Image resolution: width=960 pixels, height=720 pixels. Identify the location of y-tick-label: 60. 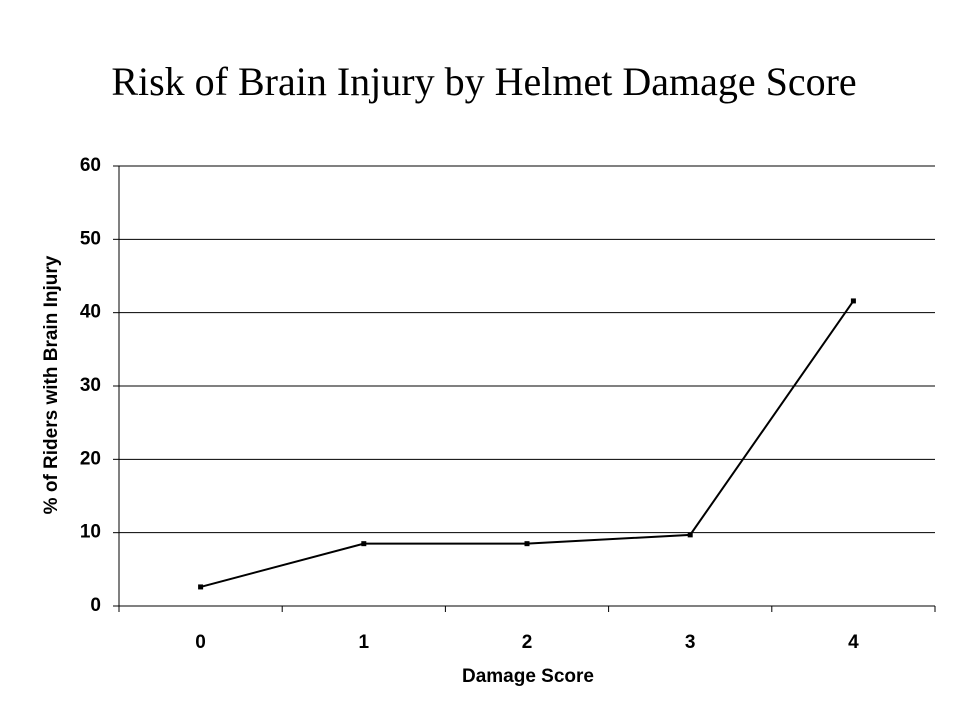
(90, 165).